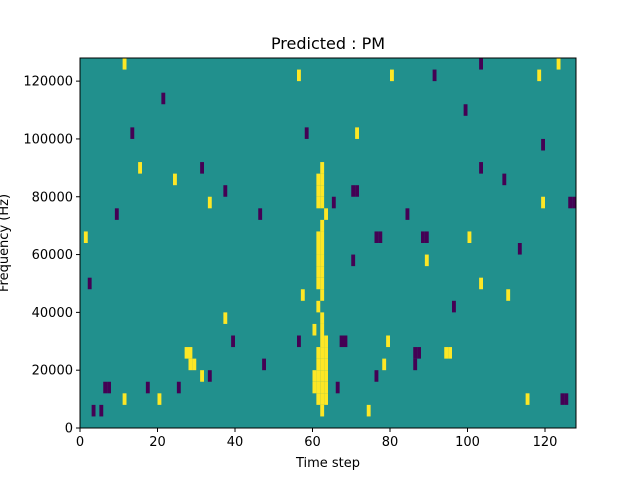 The width and height of the screenshot is (640, 480). What do you see at coordinates (390, 442) in the screenshot?
I see `x-tick-label: 80` at bounding box center [390, 442].